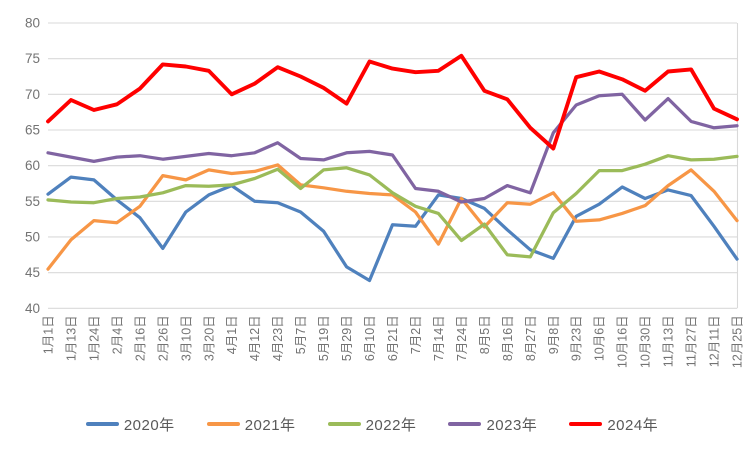 The image size is (744, 452). I want to click on legend-label: 2024年, so click(633, 425).